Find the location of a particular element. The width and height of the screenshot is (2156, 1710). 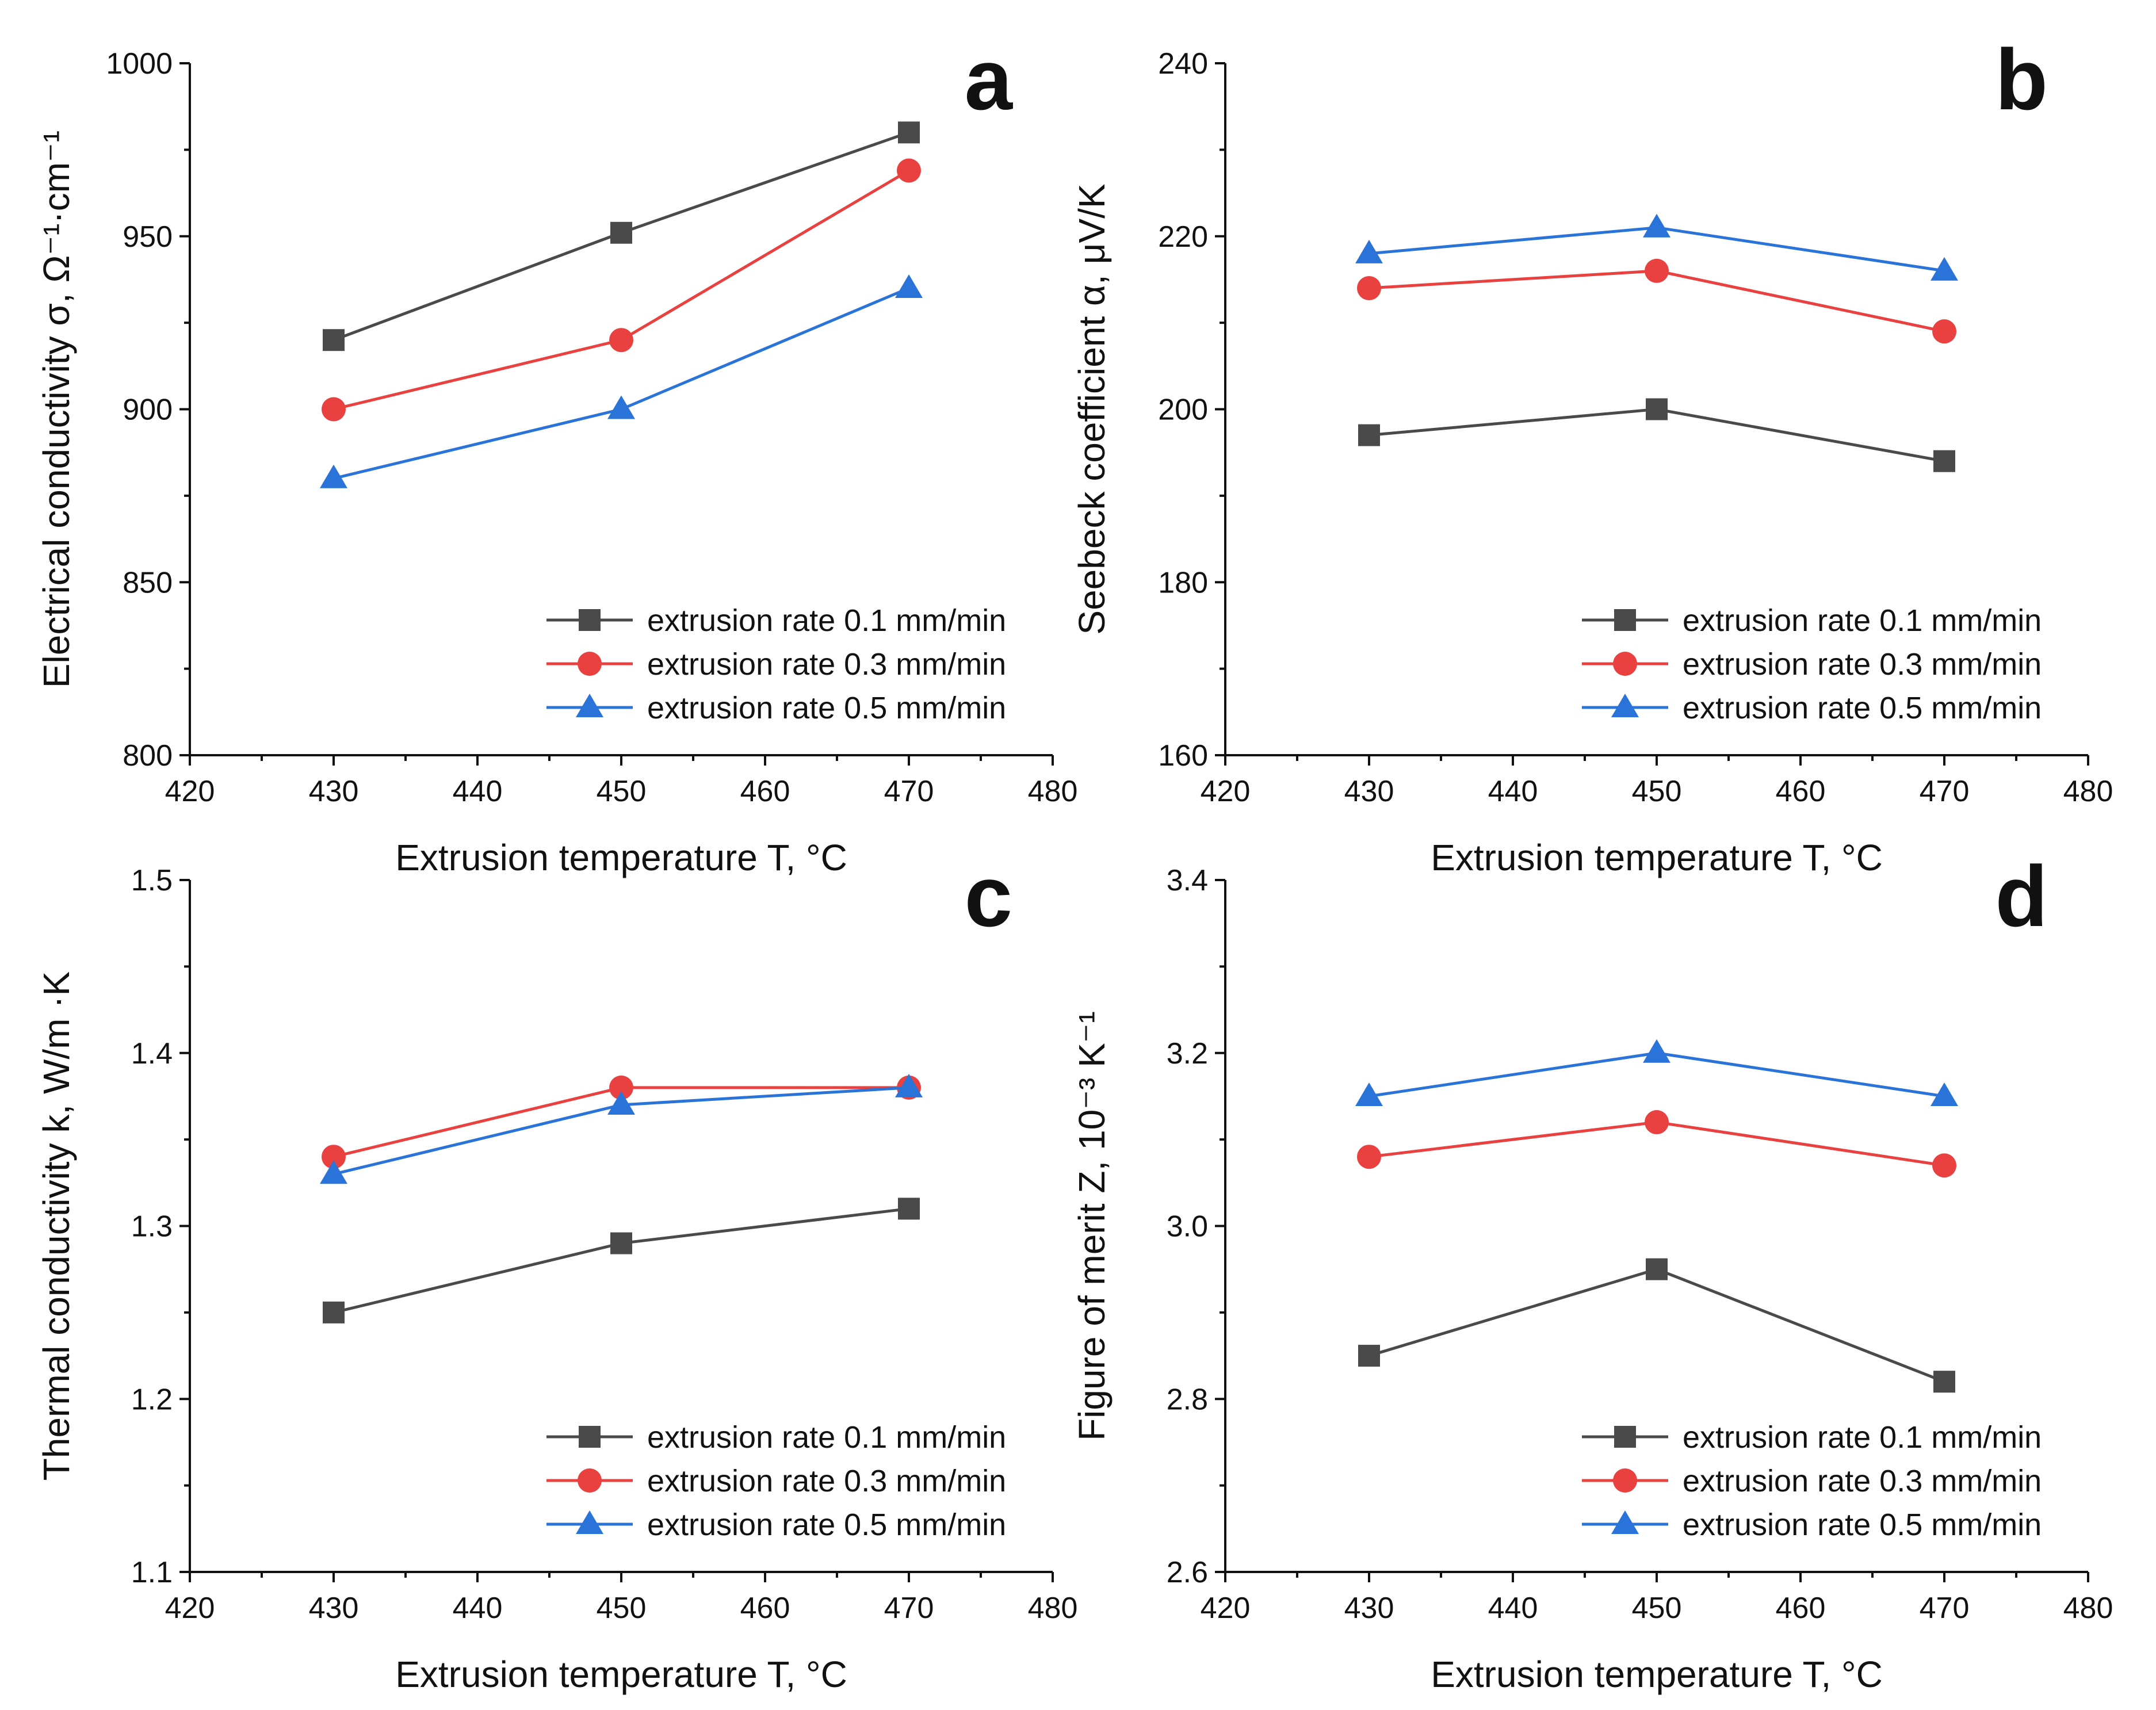

panel-letter: a is located at coordinates (989, 79).